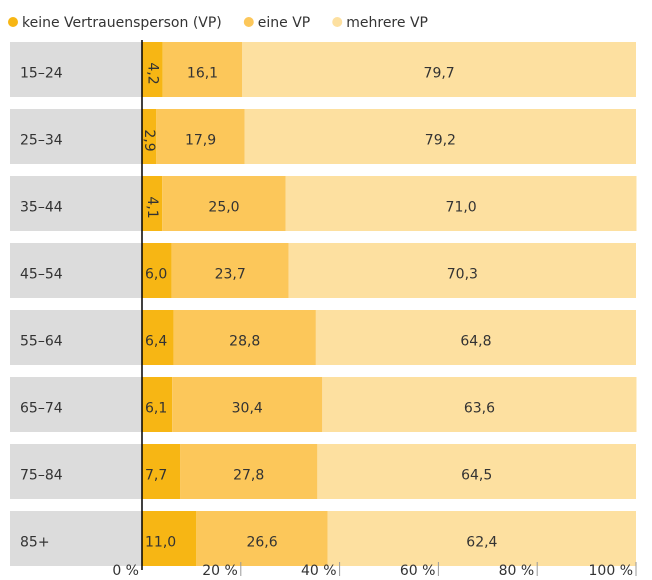 The height and width of the screenshot is (580, 652). Describe the element at coordinates (220, 571) in the screenshot. I see `x-tick-label: 20 %` at that location.